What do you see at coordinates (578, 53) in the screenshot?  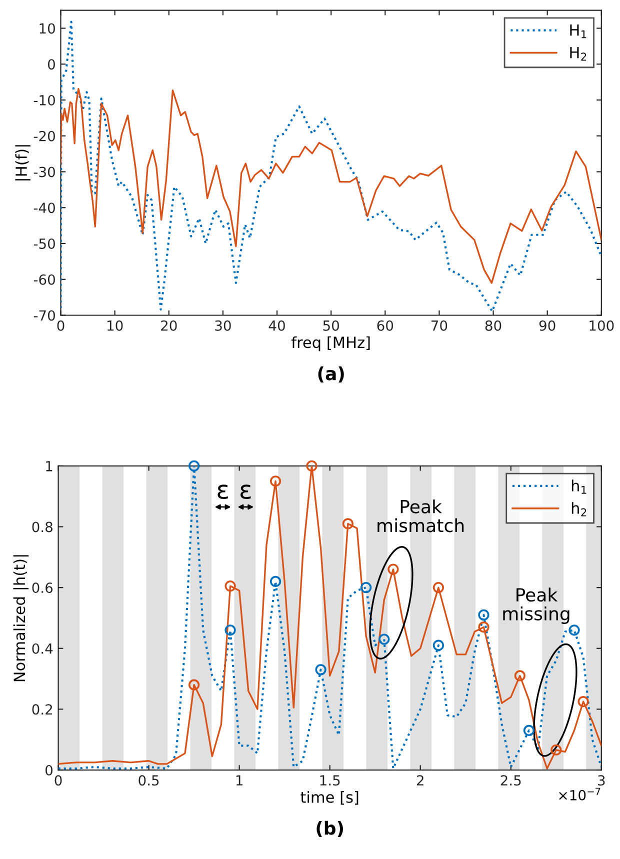 I see `legend-label: H$_{2}$` at bounding box center [578, 53].